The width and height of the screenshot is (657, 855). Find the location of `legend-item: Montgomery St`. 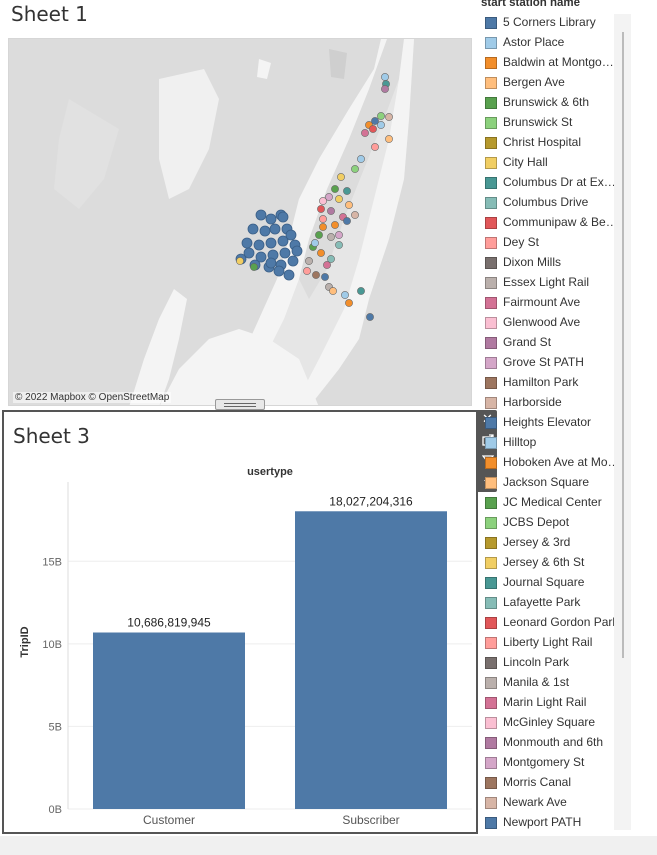

legend-item: Montgomery St is located at coordinates (551, 764).